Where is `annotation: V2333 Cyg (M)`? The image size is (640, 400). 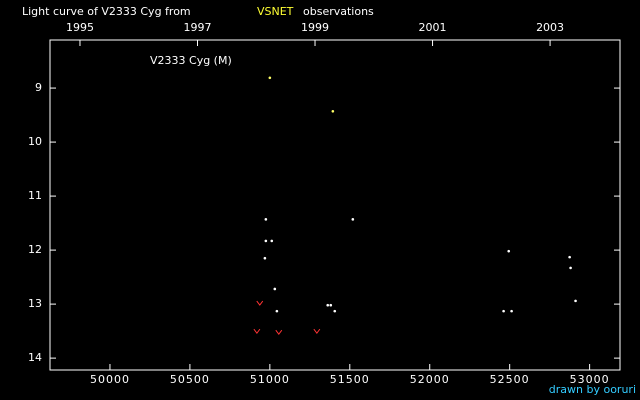 annotation: V2333 Cyg (M) is located at coordinates (191, 60).